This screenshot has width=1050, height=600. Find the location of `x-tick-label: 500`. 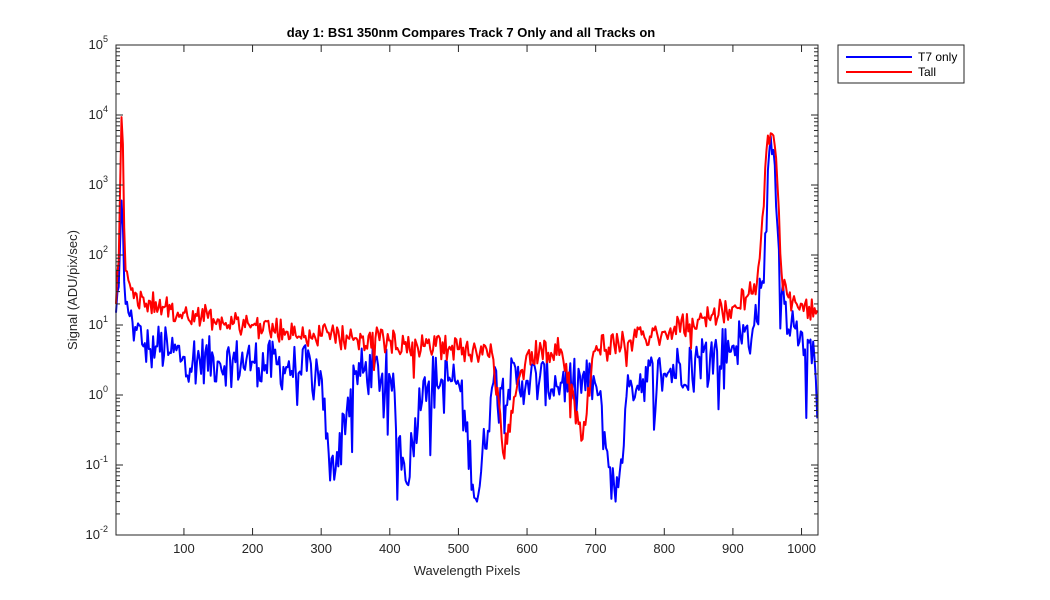

x-tick-label: 500 is located at coordinates (459, 548).